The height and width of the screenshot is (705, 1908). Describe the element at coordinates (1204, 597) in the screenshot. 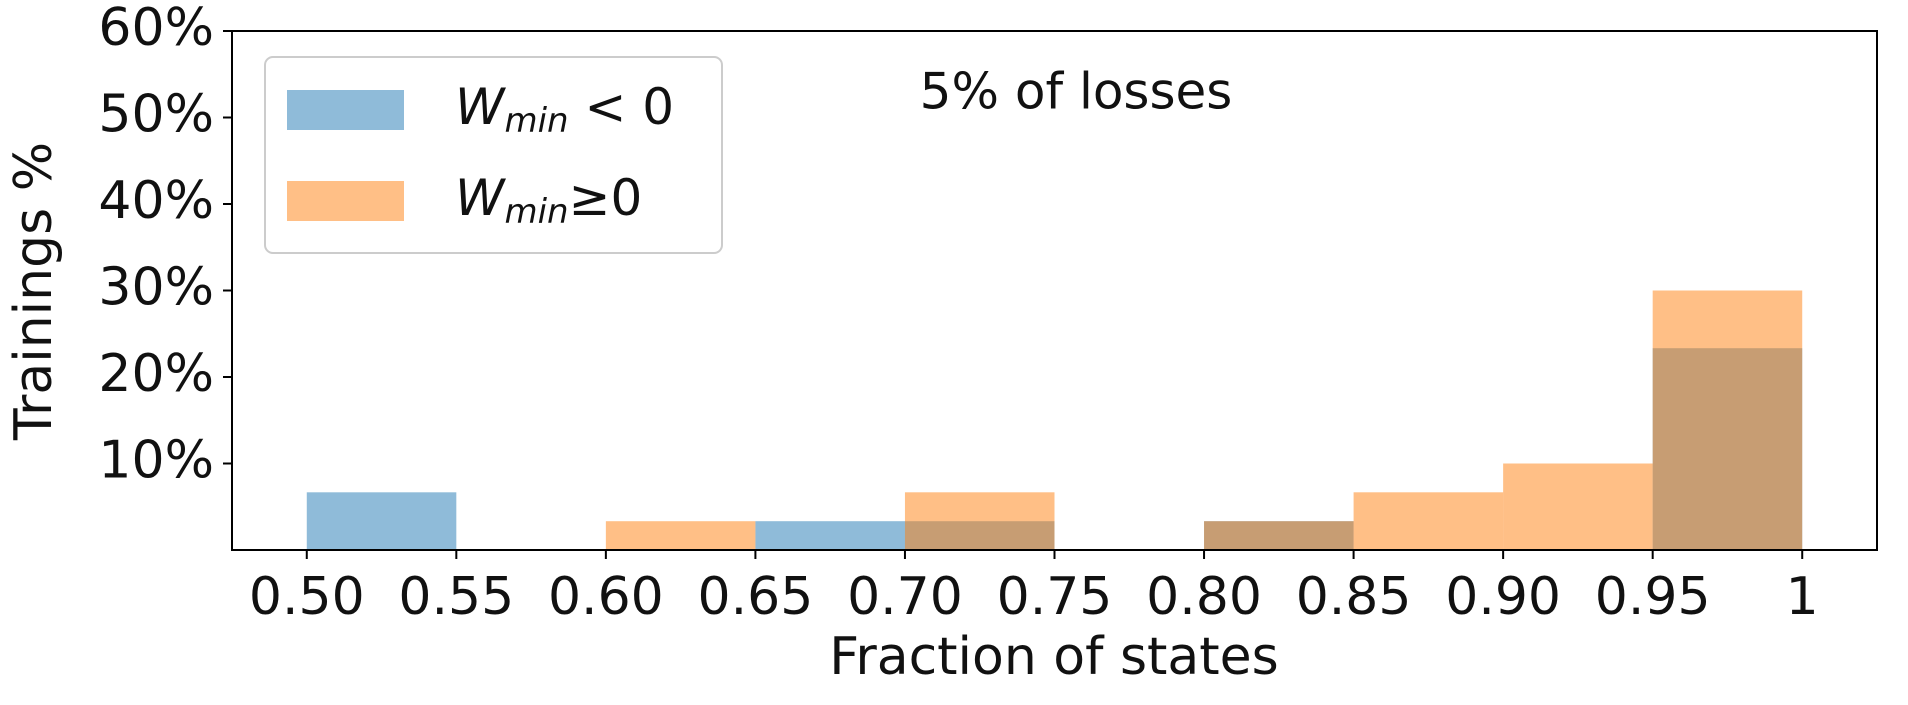

I see `x-tick-label: 0.80` at that location.